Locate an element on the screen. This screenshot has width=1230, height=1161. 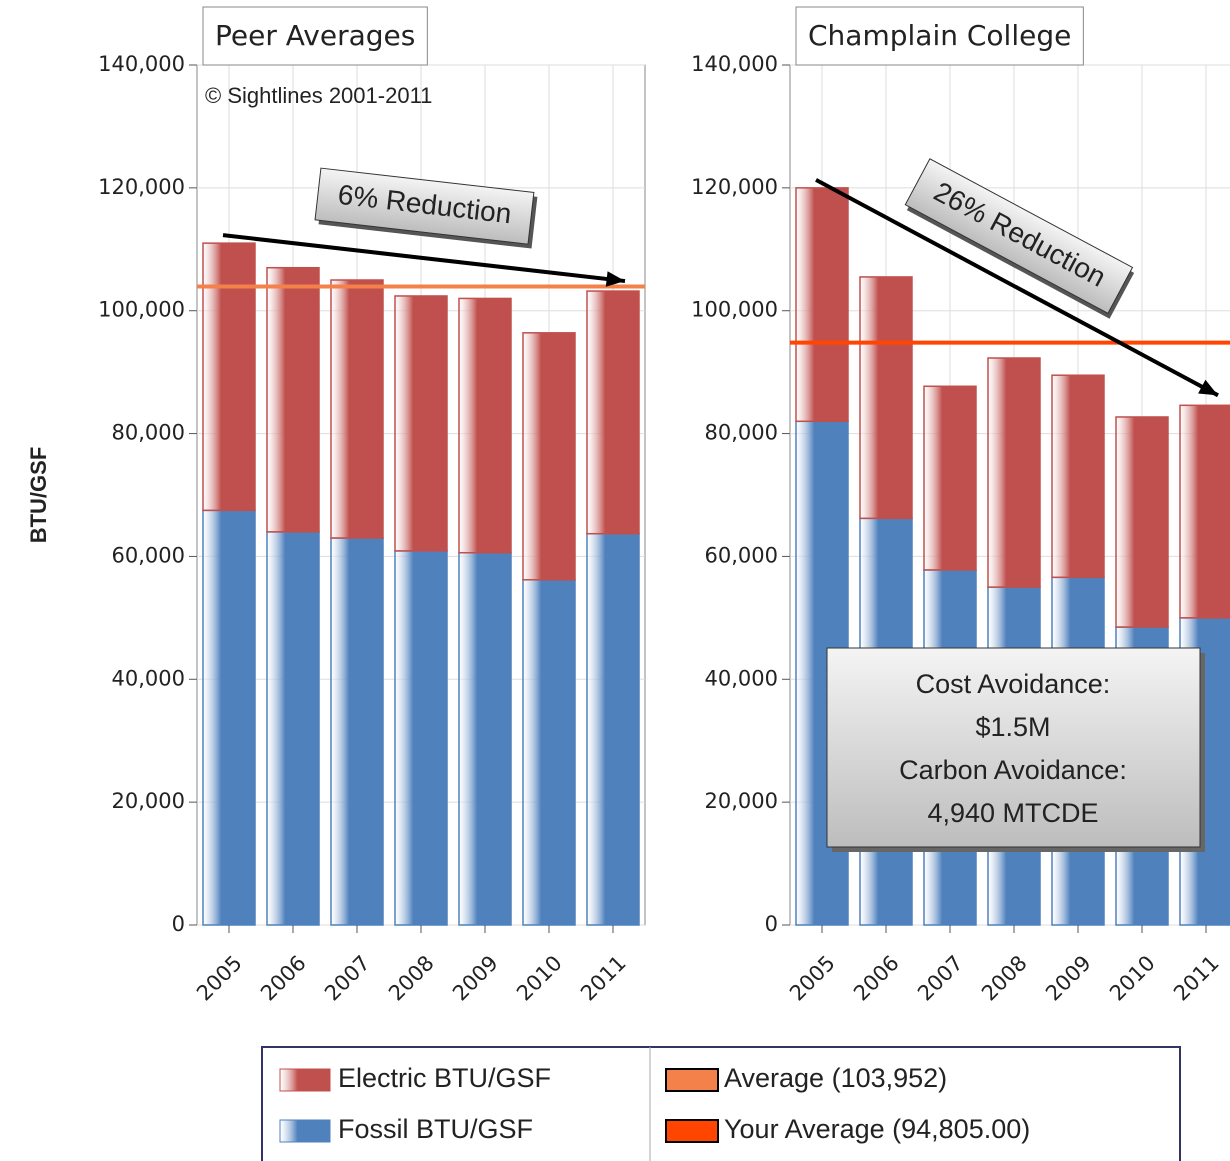
annotation-text: Carbon Avoidance: is located at coordinates (1013, 770).